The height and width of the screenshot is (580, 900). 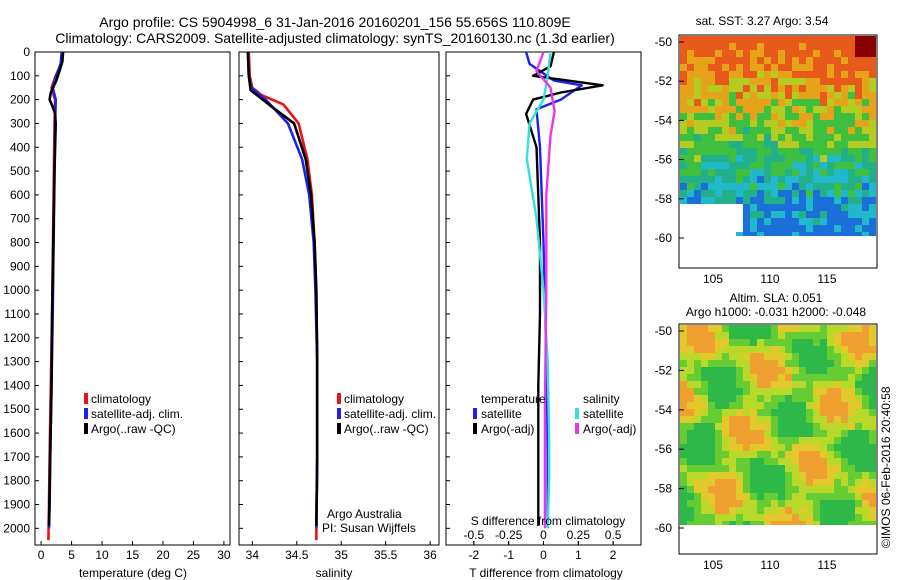 I want to click on depth-tick-label: 600, so click(x=20, y=195).